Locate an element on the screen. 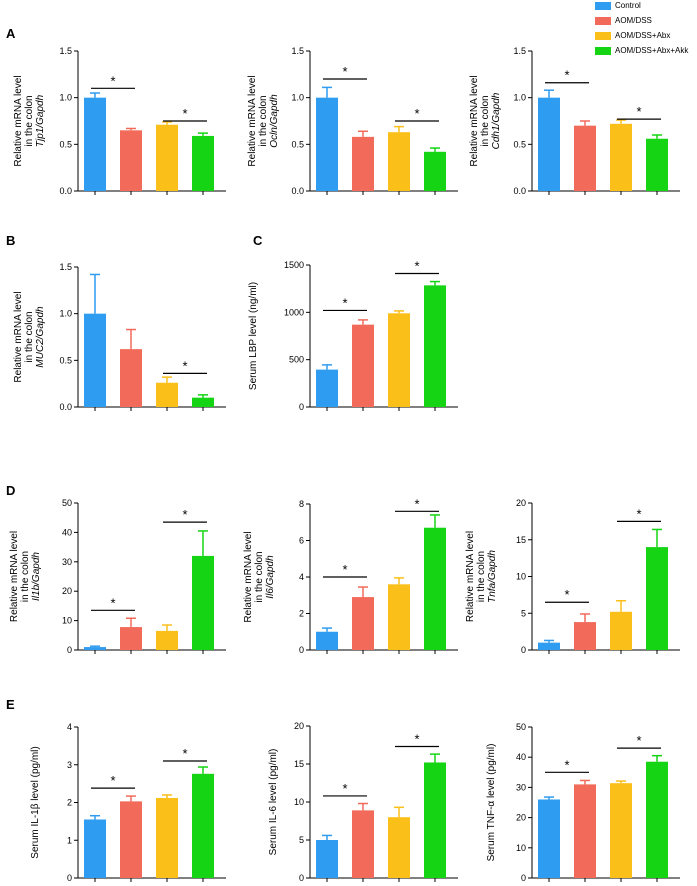  y-tick-label: 20 is located at coordinates (521, 818).